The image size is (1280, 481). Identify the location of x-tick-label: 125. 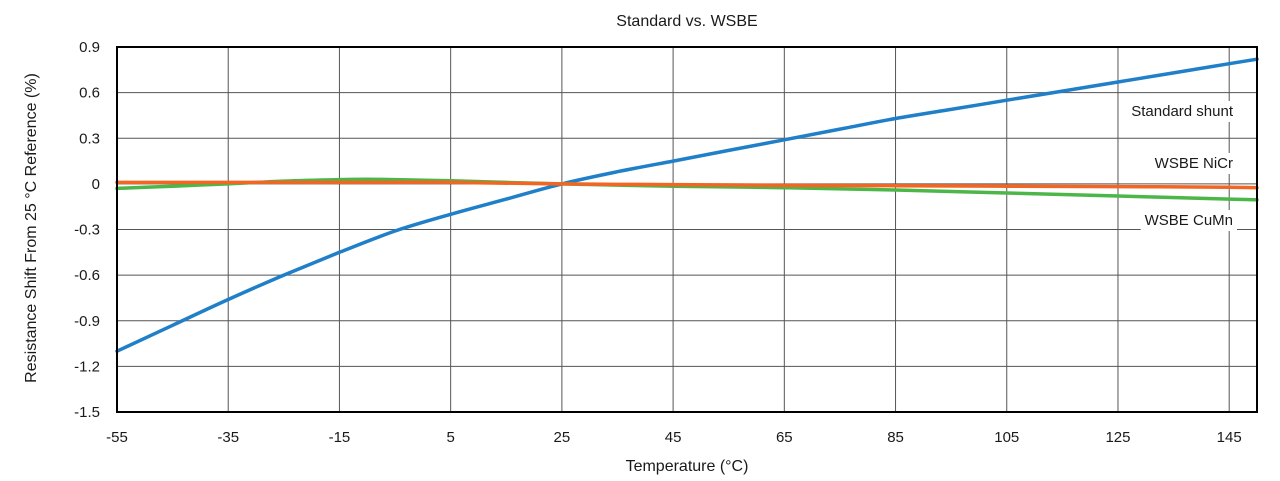
(1117, 437).